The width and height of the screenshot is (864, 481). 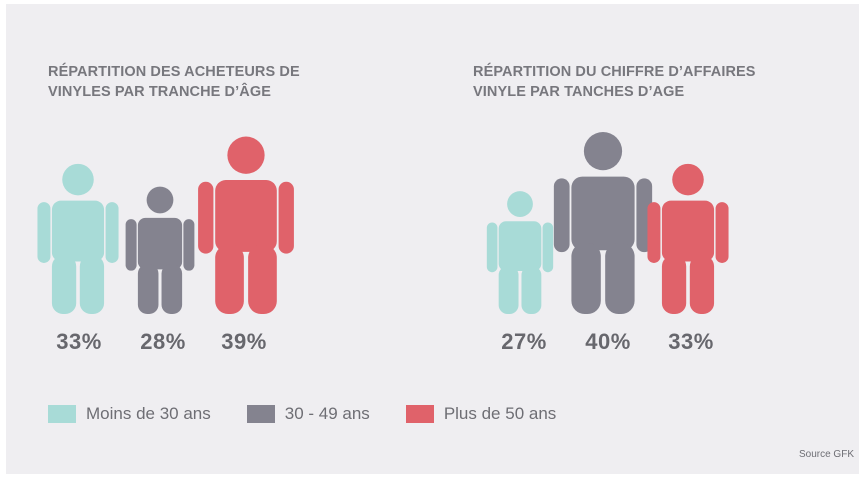 I want to click on legend-label: 30 - 49 ans, so click(x=327, y=413).